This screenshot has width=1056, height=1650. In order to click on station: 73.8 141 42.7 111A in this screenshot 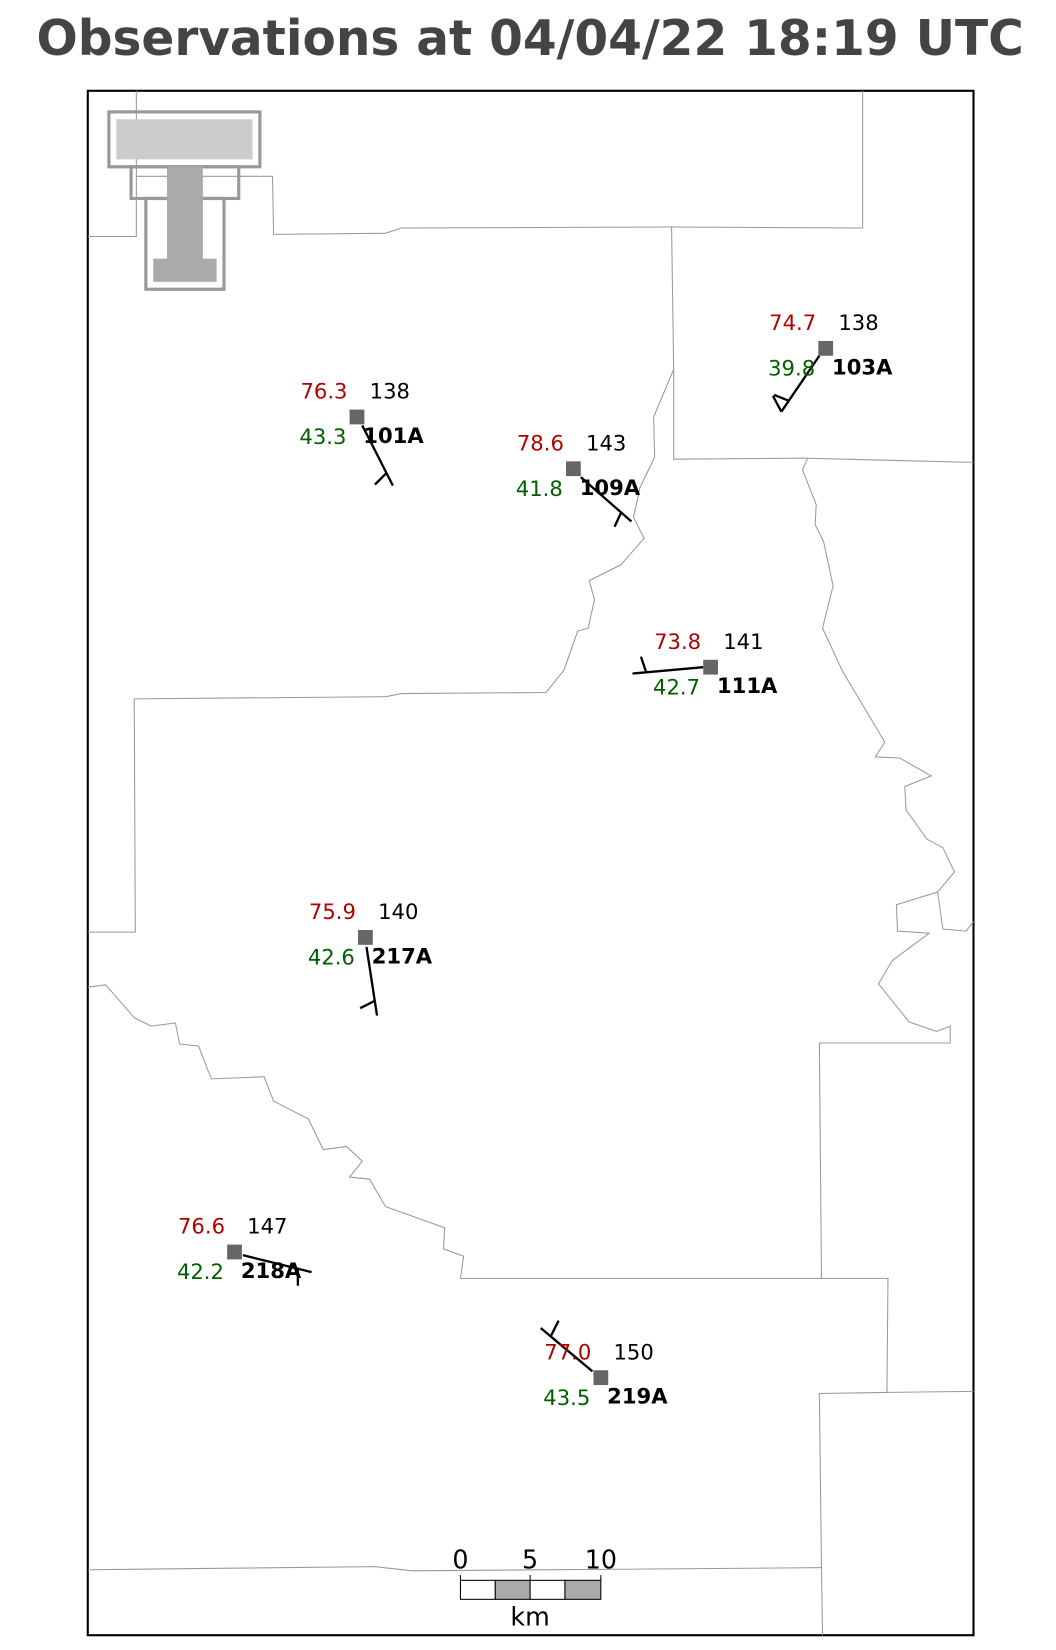, I will do `click(715, 664)`.